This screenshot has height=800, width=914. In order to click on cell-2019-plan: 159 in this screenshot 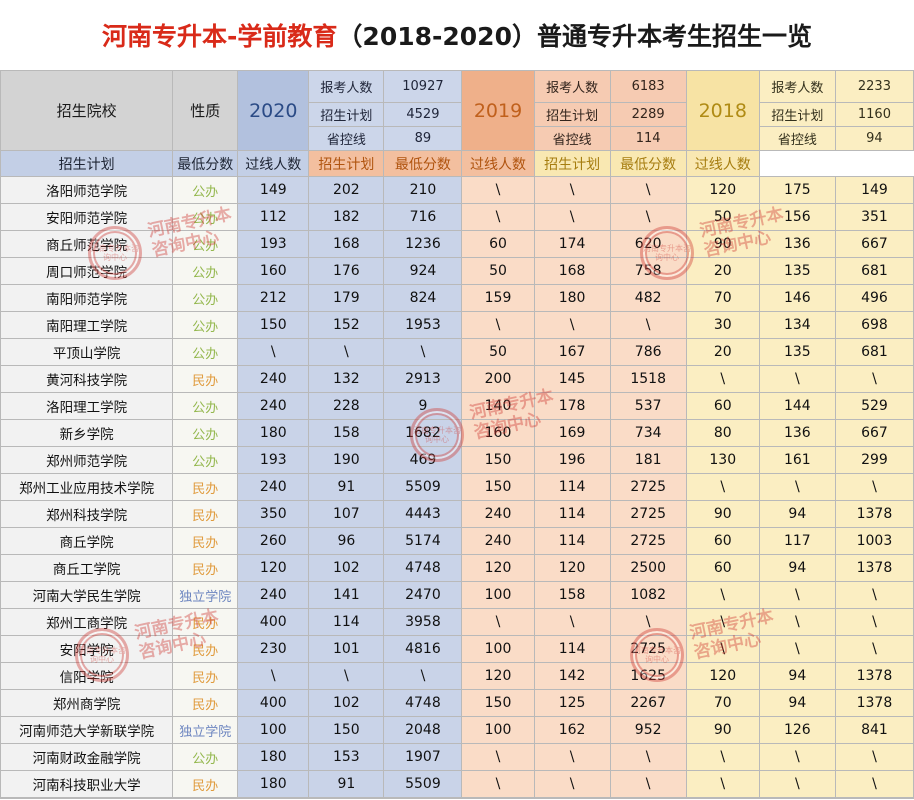, I will do `click(498, 298)`.